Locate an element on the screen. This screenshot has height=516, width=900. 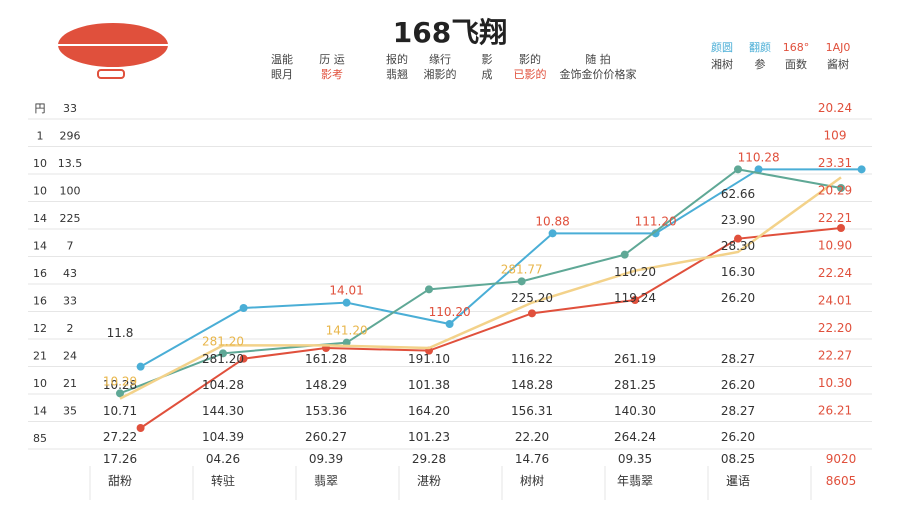
data-label: 10.88 is located at coordinates (552, 221).